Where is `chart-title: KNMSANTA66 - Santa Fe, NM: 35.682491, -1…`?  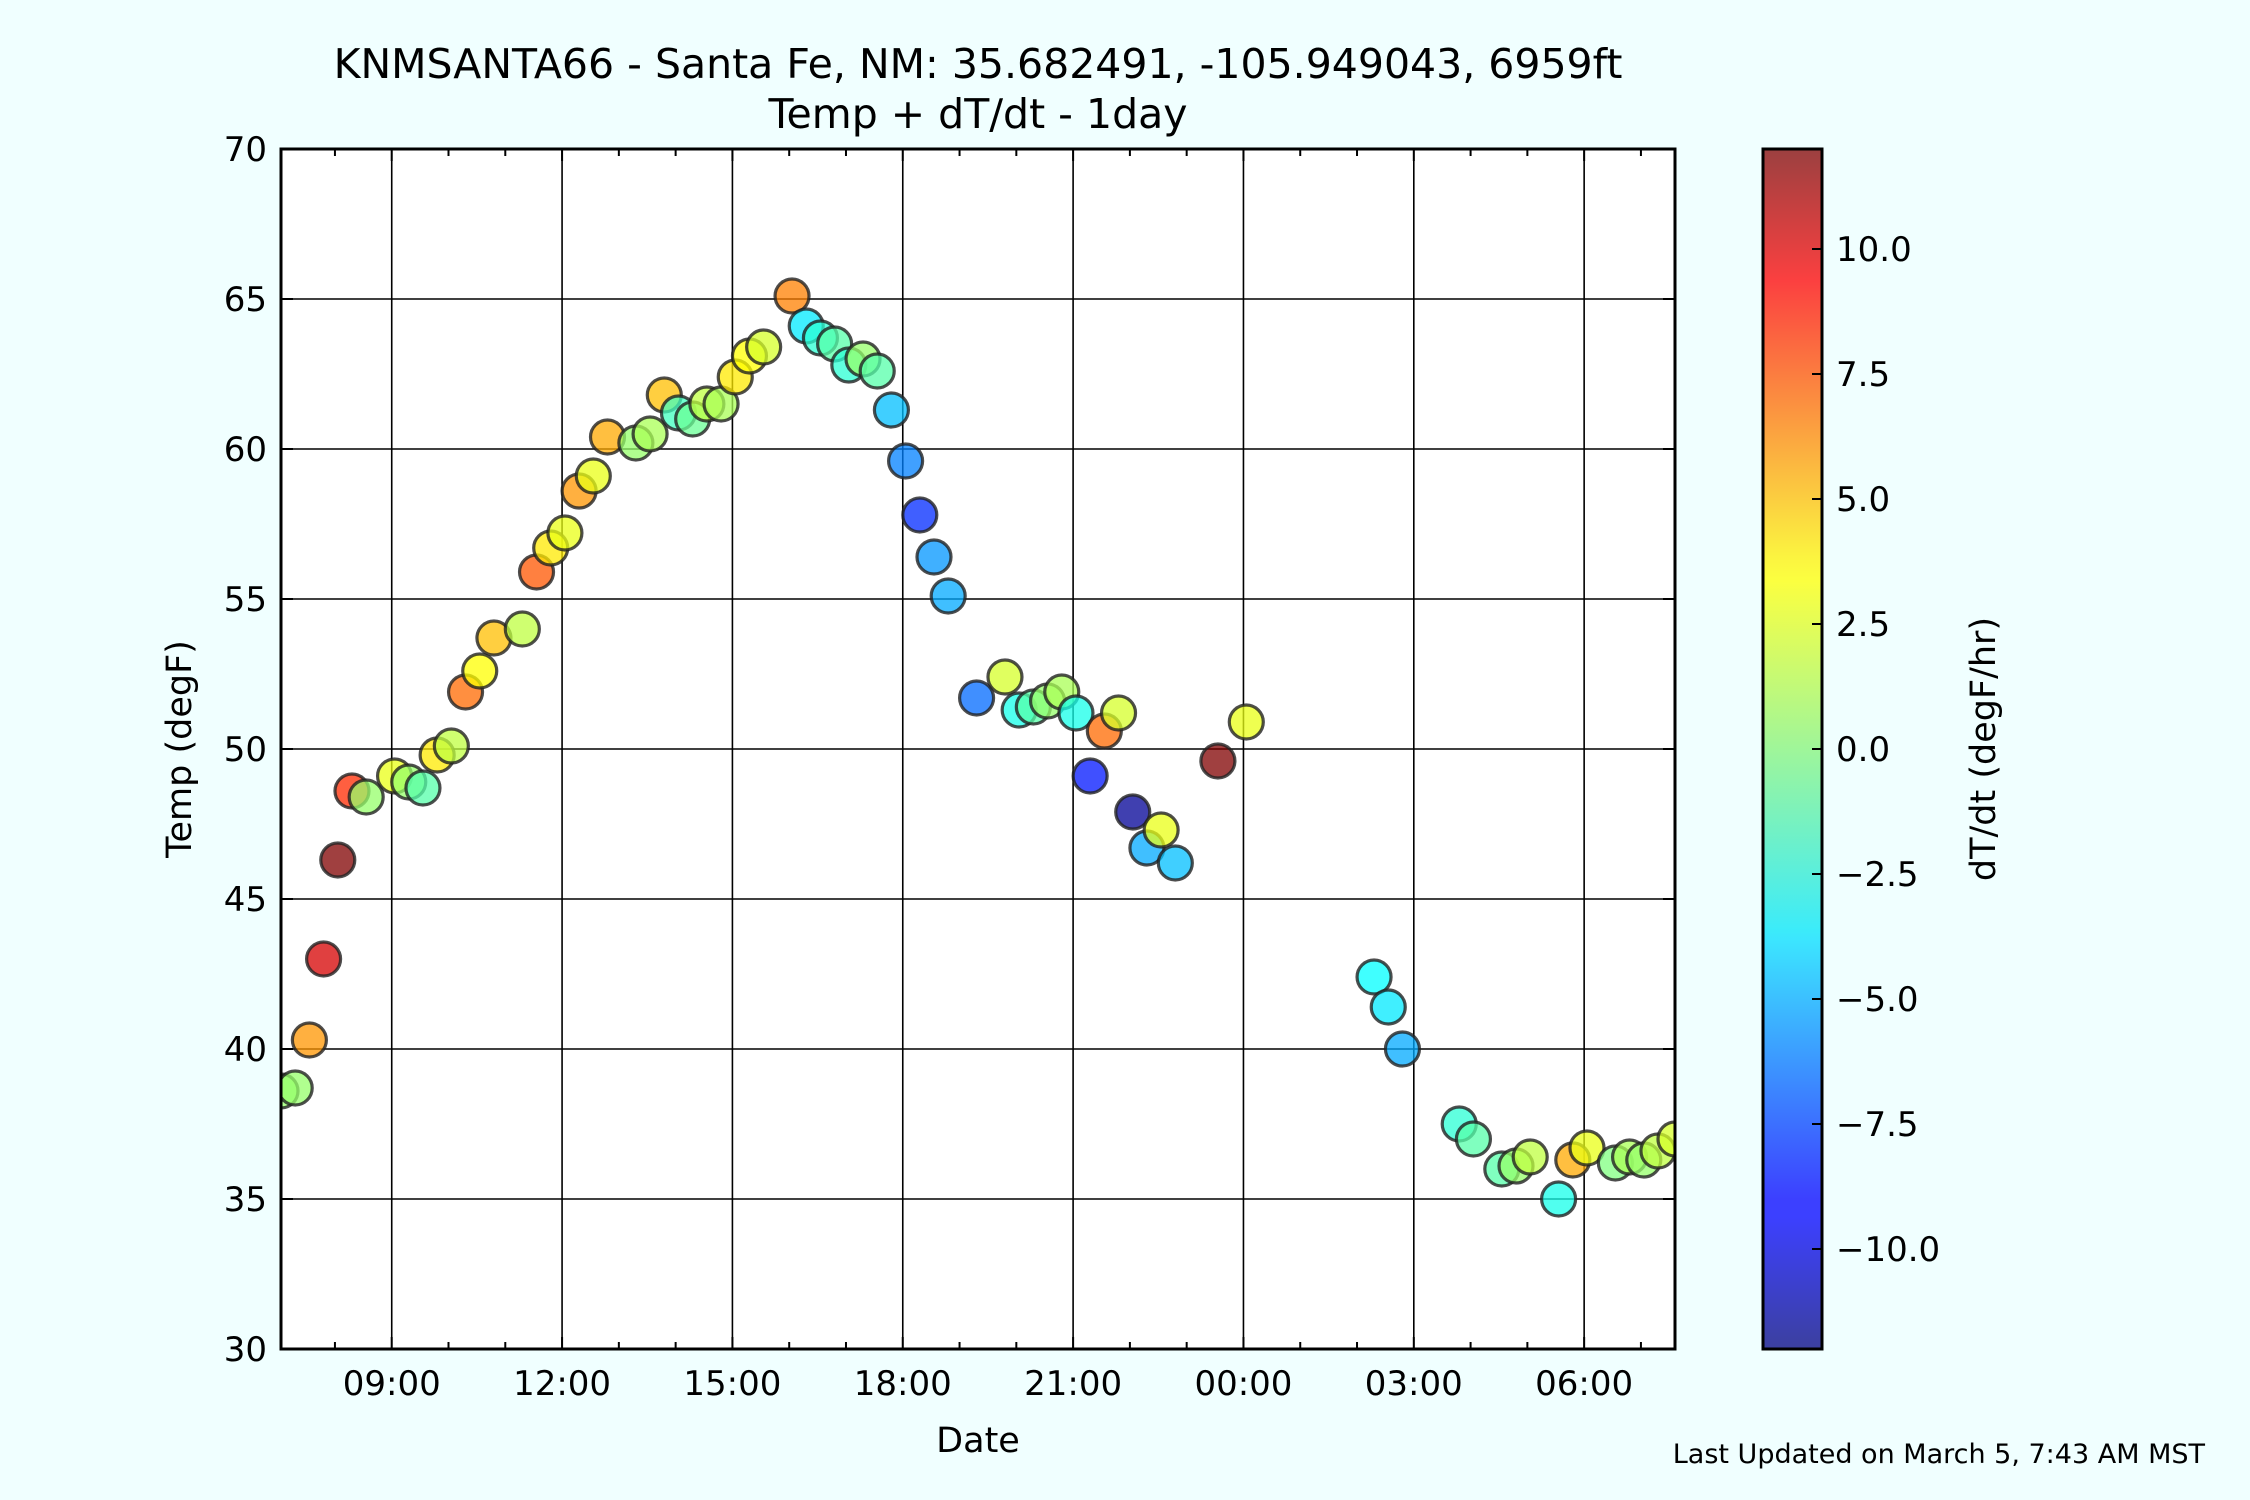 chart-title: KNMSANTA66 - Santa Fe, NM: 35.682491, -1… is located at coordinates (978, 64).